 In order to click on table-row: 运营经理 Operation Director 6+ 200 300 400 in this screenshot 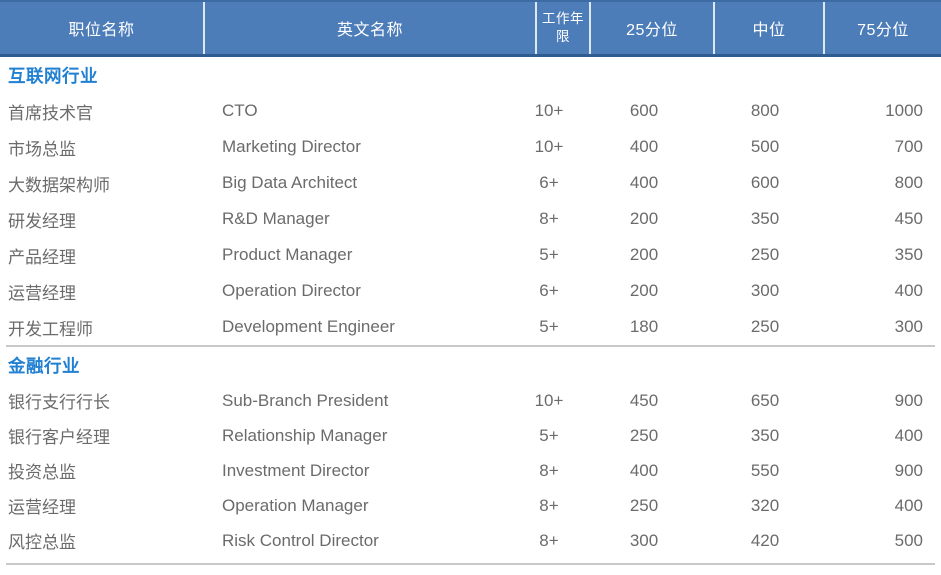, I will do `click(470, 291)`.